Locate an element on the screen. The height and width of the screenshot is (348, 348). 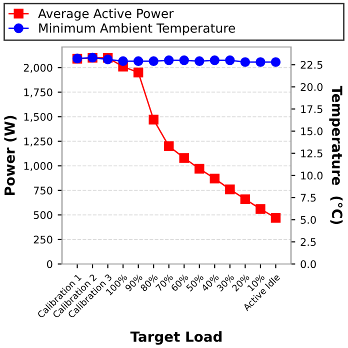
y2-tick-label: 15.0 is located at coordinates (312, 131).